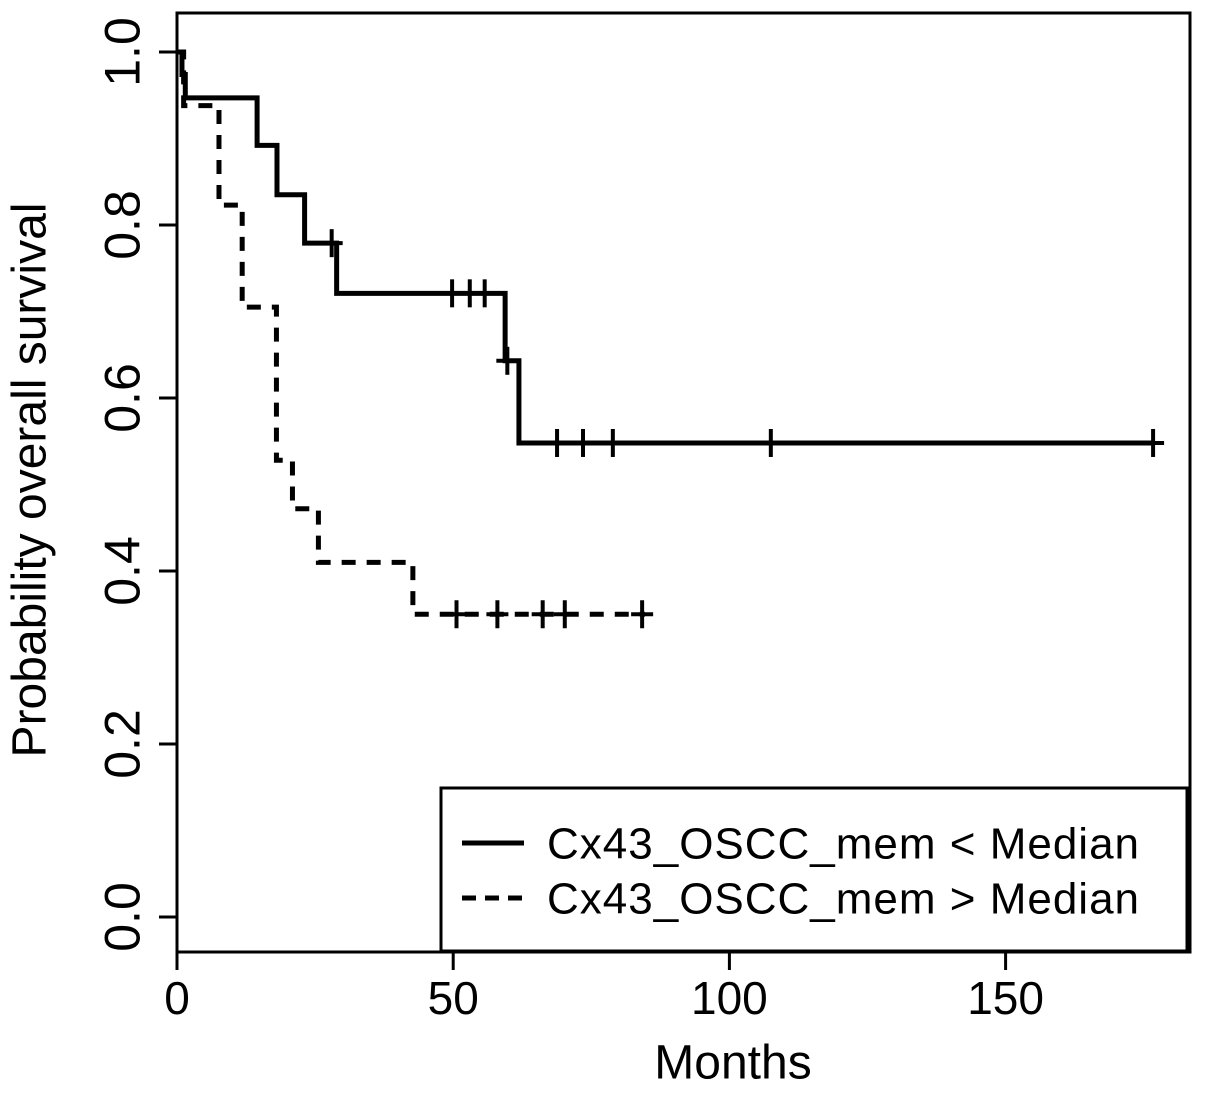  I want to click on legend-entry-label-1: Cx43_OSCC_mem > Median, so click(843, 898).